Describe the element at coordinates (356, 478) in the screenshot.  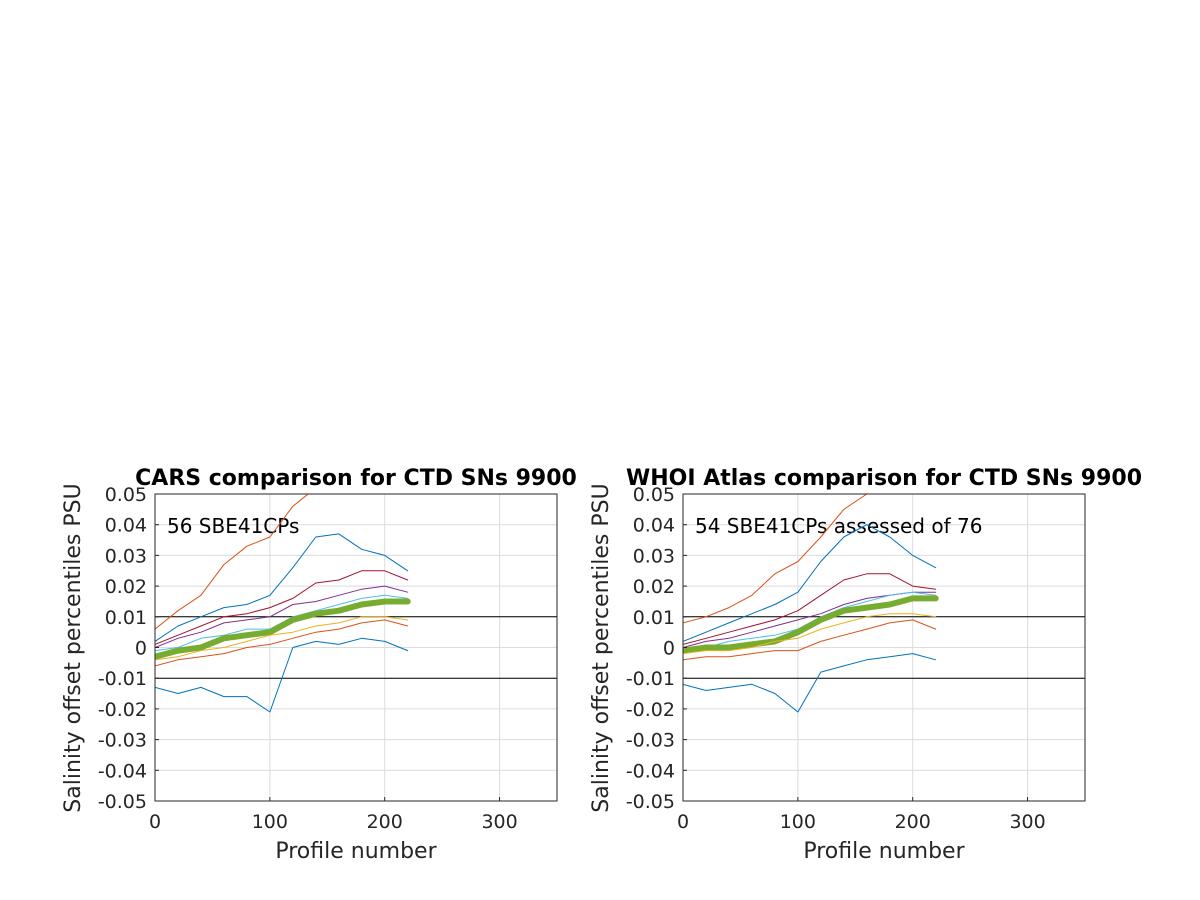
I see `chart-title: CARS comparison for CTD SNs 9900` at that location.